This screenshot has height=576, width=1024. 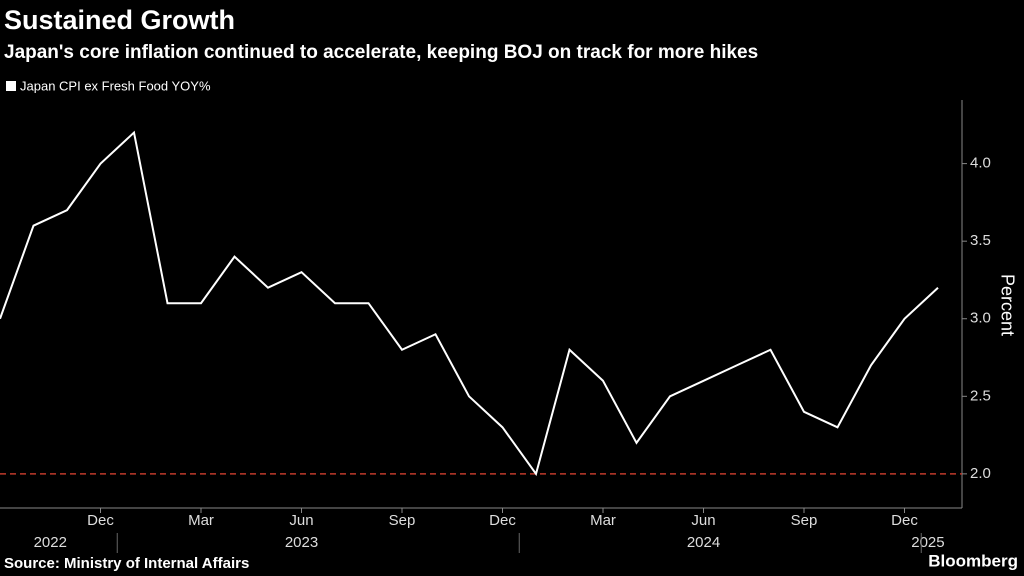 I want to click on chart-title: Sustained Growth, so click(x=119, y=20).